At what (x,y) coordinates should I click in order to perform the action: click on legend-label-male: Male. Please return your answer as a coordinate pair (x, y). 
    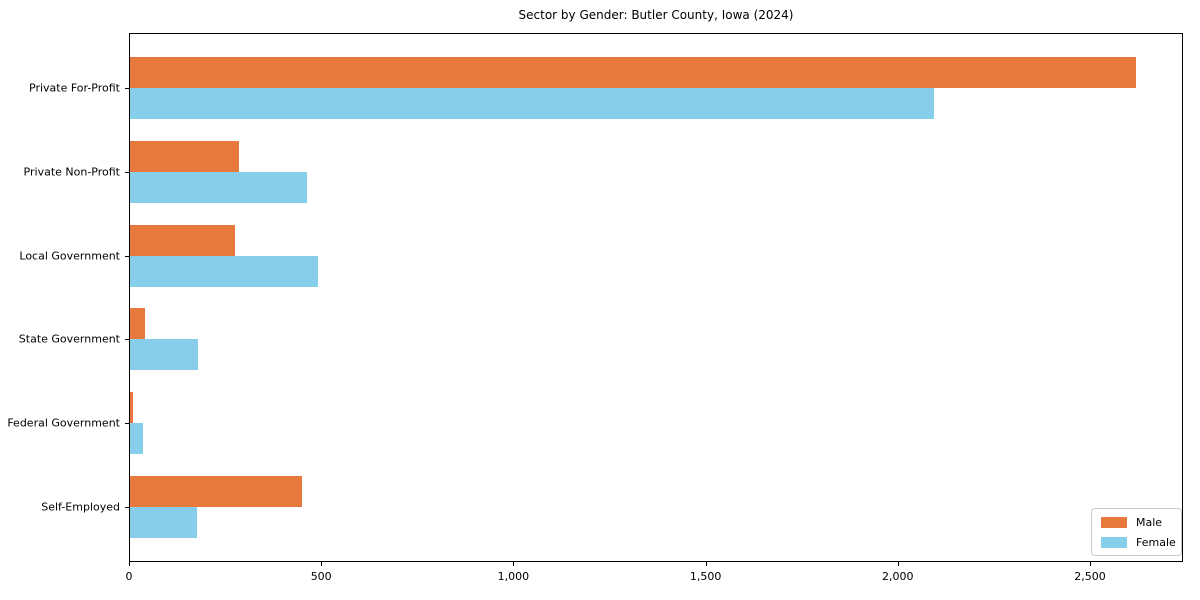
    Looking at the image, I should click on (1149, 522).